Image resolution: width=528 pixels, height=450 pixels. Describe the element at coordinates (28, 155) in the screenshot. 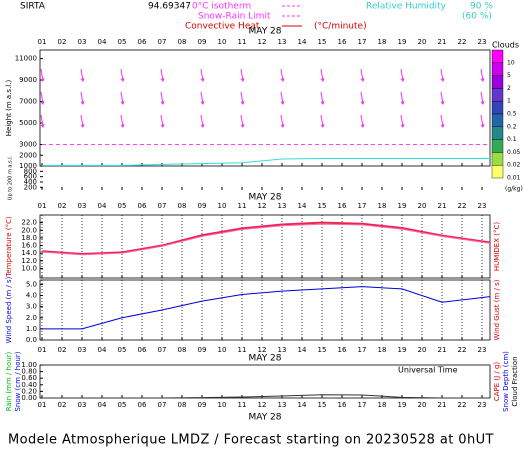

I see `y-tick-label: 2000` at that location.